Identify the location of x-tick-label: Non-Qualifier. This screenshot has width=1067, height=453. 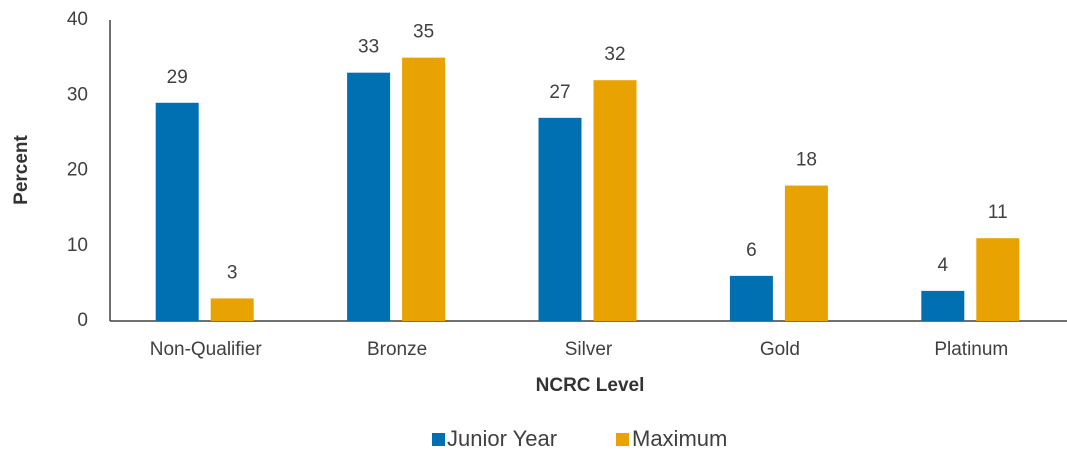
(206, 349).